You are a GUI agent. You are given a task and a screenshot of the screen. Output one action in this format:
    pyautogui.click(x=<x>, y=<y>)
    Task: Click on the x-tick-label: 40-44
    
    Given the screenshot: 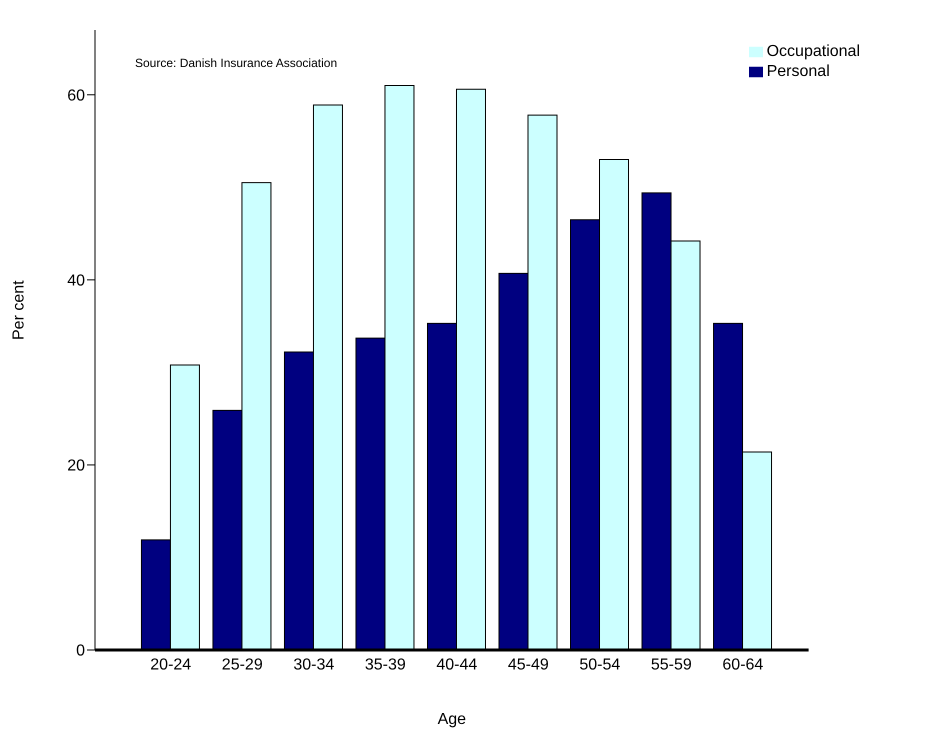 What is the action you would take?
    pyautogui.click(x=457, y=665)
    